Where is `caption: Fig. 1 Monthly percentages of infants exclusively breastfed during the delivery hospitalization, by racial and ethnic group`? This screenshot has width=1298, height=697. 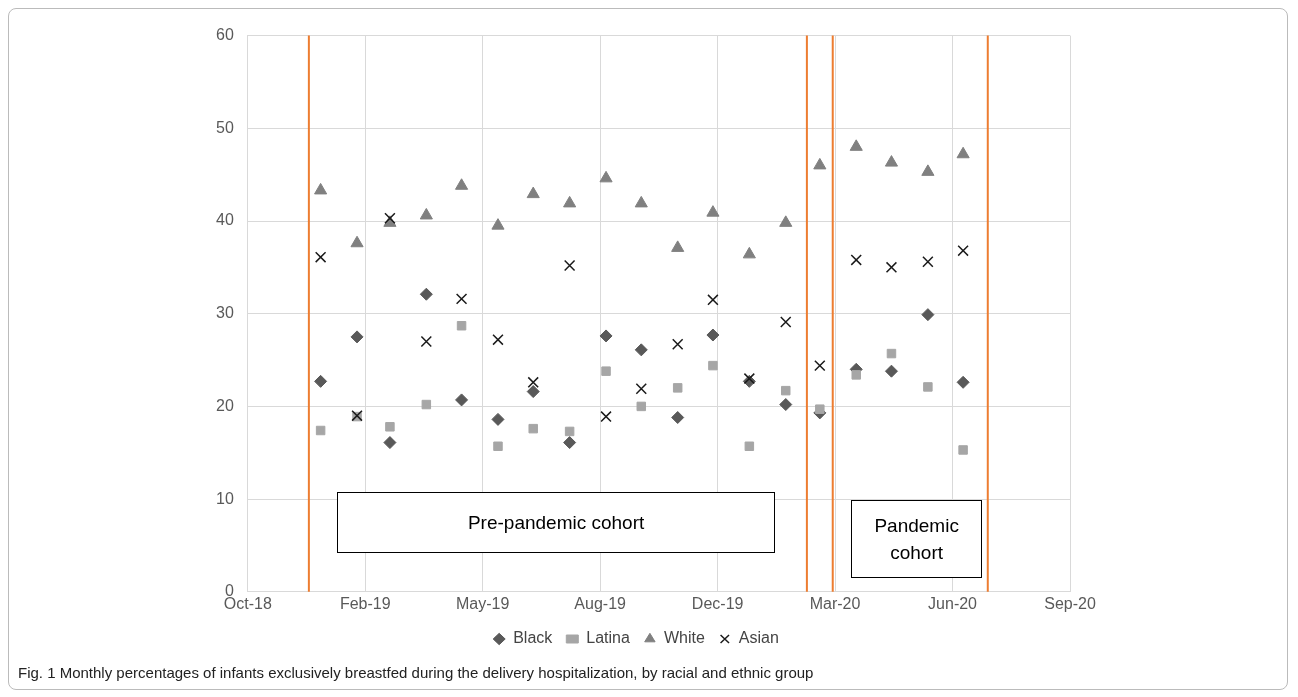 caption: Fig. 1 Monthly percentages of infants exclusively breastfed during the delivery hospitalization, by racial and ethnic group is located at coordinates (416, 672).